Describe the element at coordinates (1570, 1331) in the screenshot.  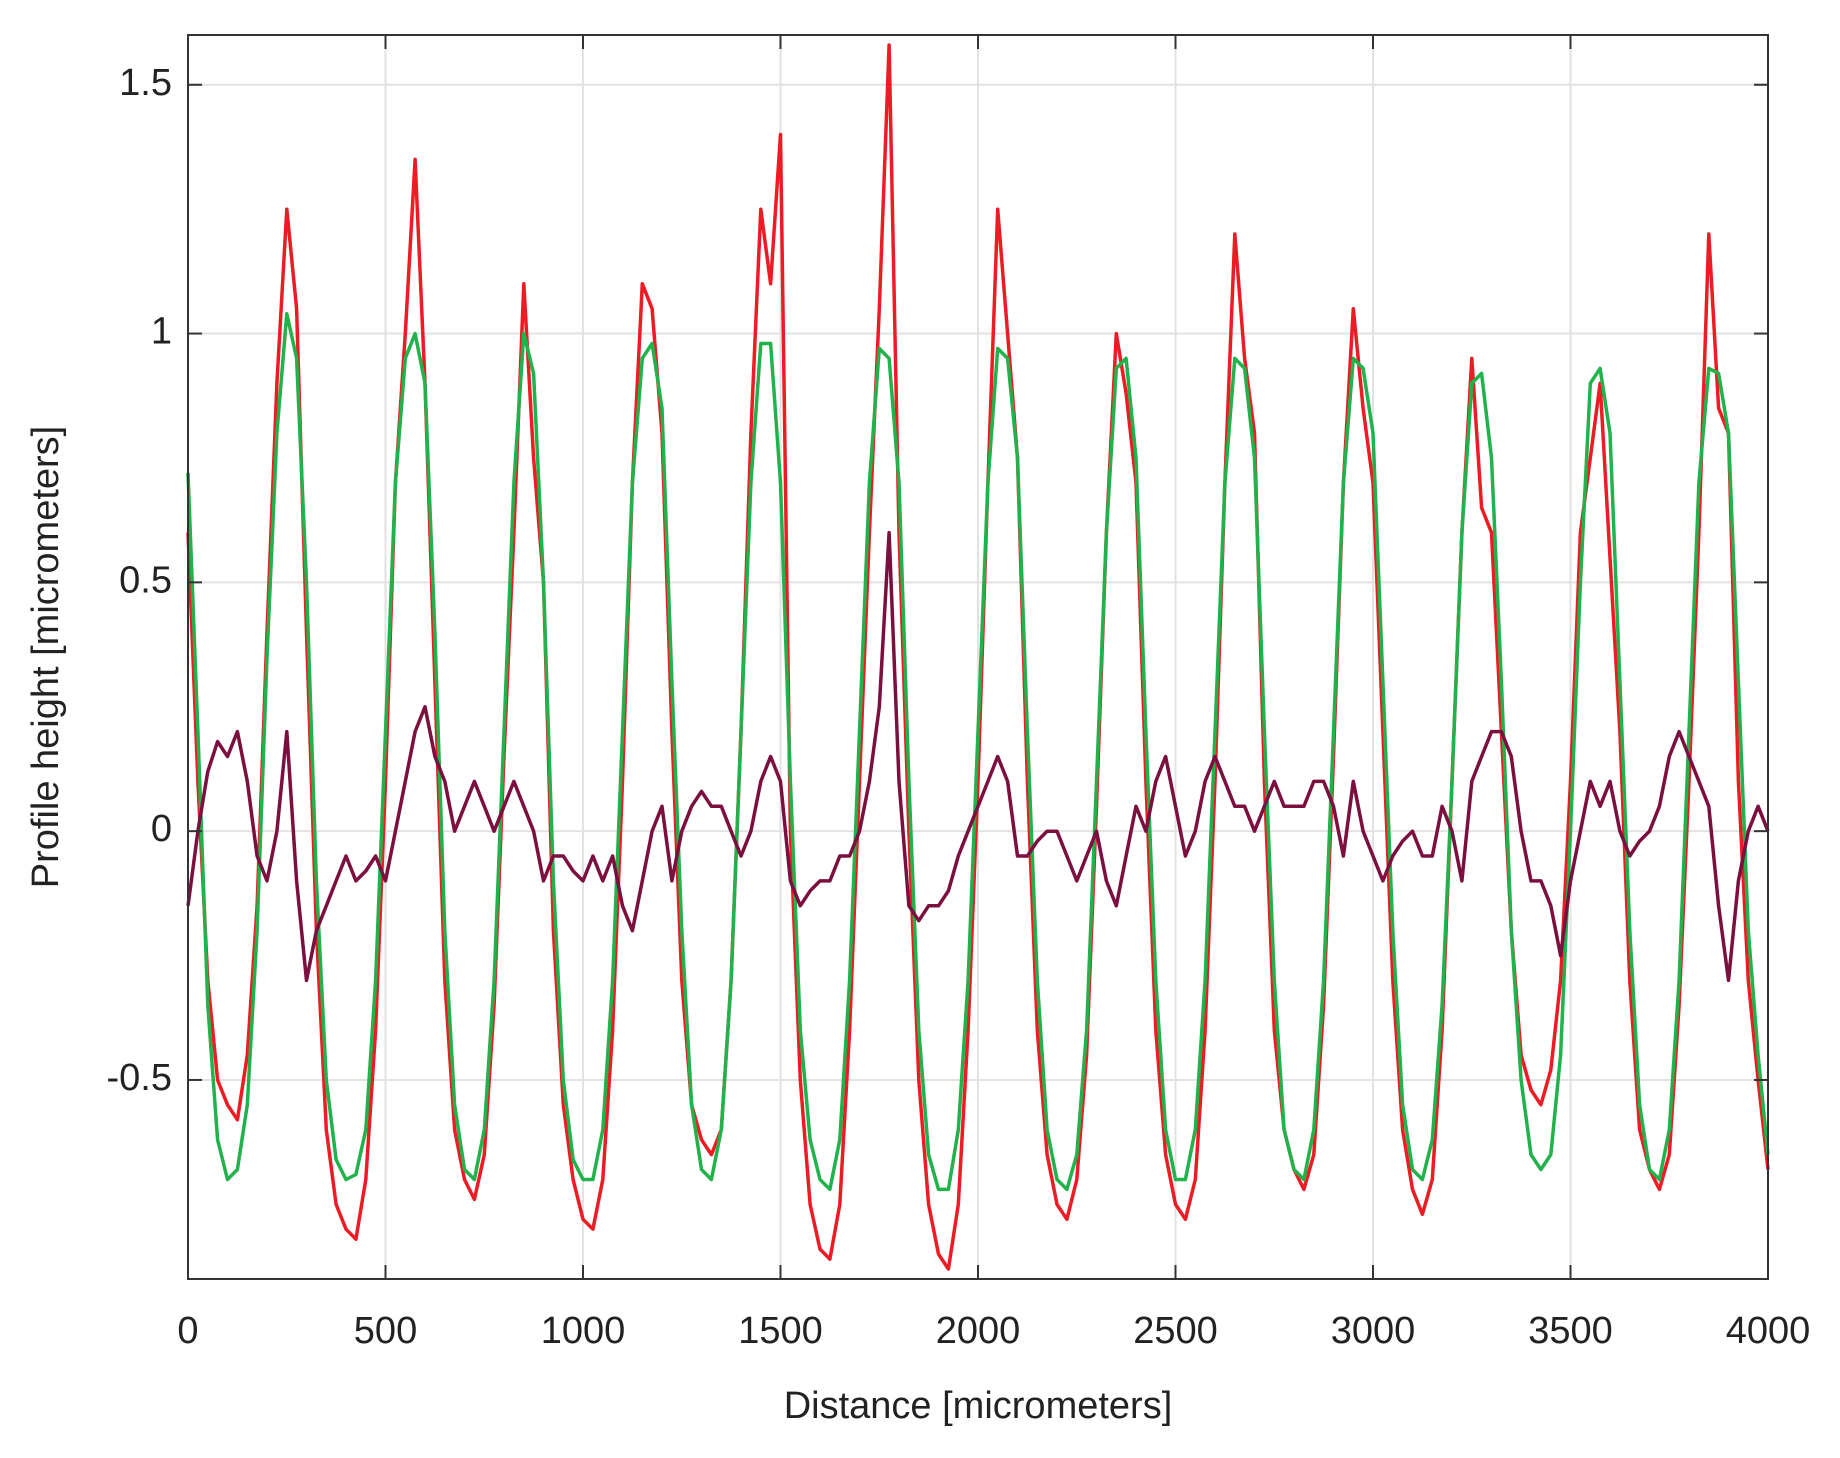
I see `x-tick-label: 3500` at that location.